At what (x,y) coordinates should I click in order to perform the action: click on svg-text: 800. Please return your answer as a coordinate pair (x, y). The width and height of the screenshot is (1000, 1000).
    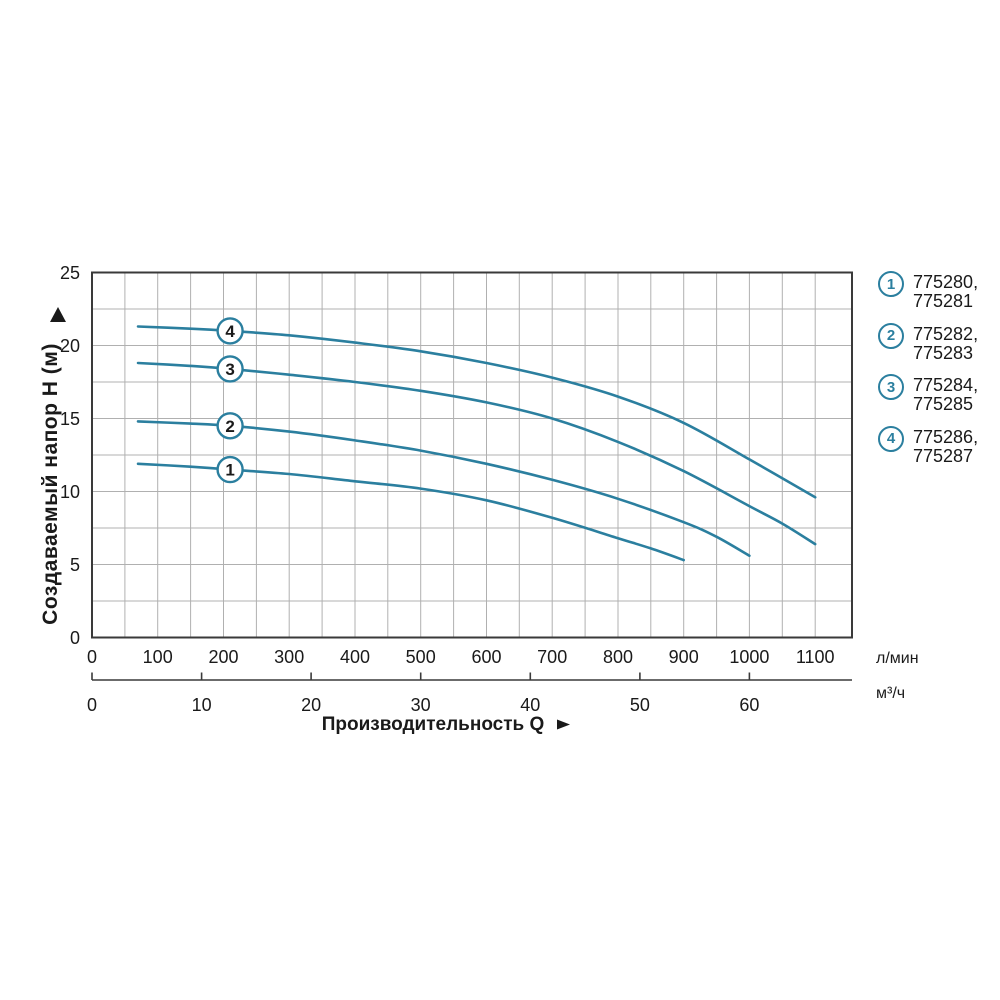
    Looking at the image, I should click on (618, 657).